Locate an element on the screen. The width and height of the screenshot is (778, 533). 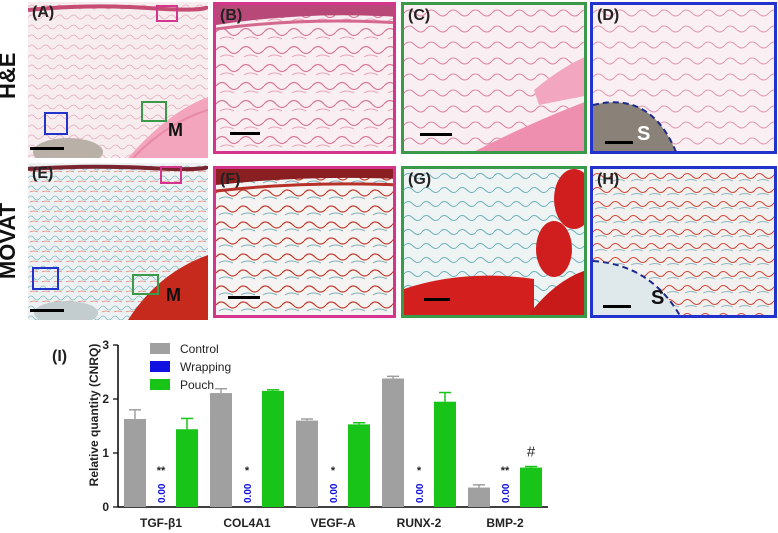
y-tick-label: 3 is located at coordinates (105, 345).